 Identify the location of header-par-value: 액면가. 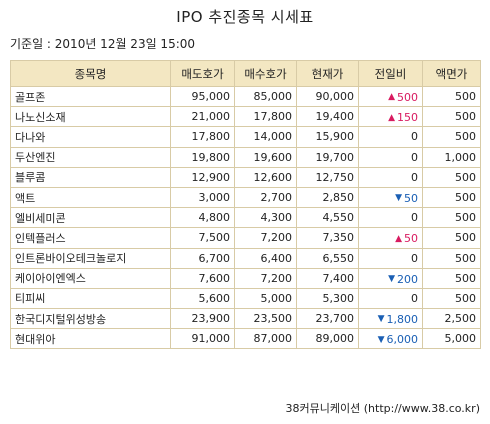
(451, 73).